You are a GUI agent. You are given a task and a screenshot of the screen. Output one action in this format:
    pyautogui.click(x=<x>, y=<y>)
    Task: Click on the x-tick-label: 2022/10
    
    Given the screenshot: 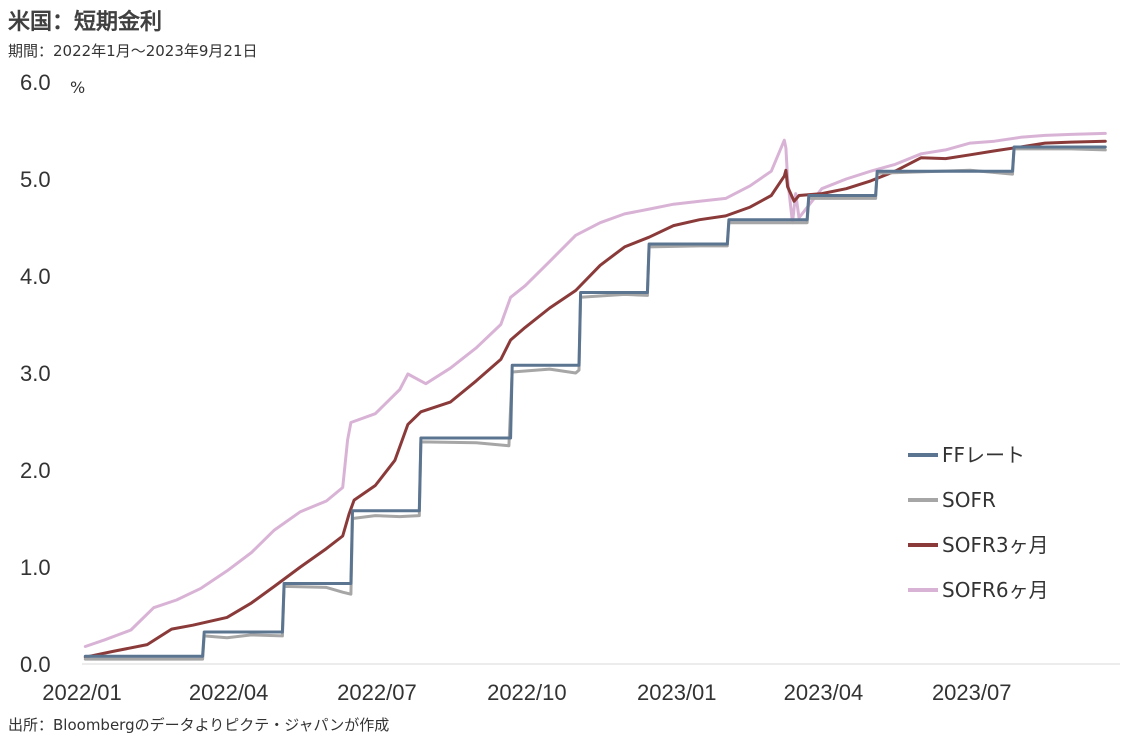 What is the action you would take?
    pyautogui.click(x=527, y=692)
    